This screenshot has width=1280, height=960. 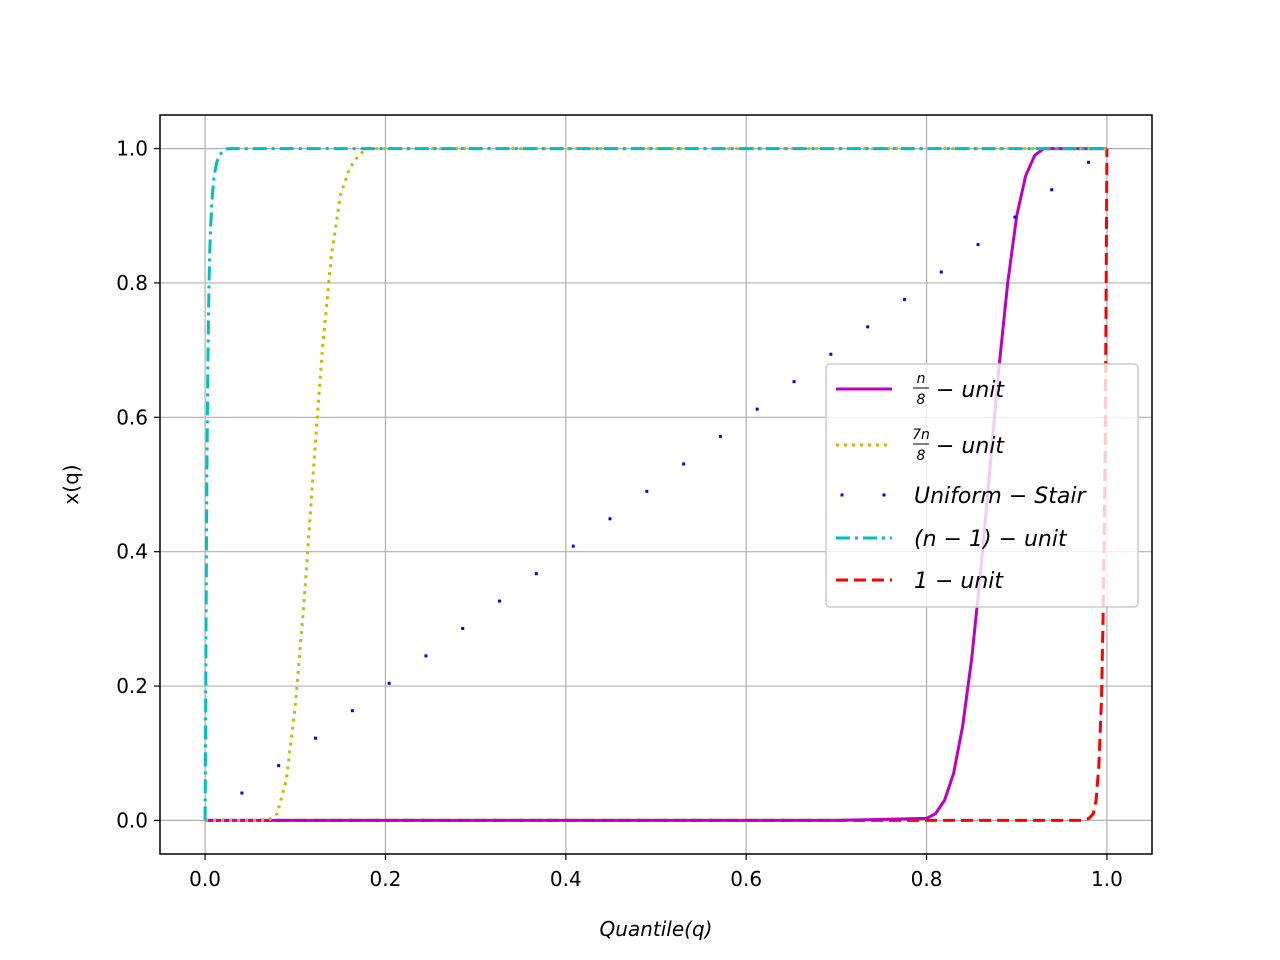 What do you see at coordinates (386, 879) in the screenshot?
I see `x-tick-label: 0.2` at bounding box center [386, 879].